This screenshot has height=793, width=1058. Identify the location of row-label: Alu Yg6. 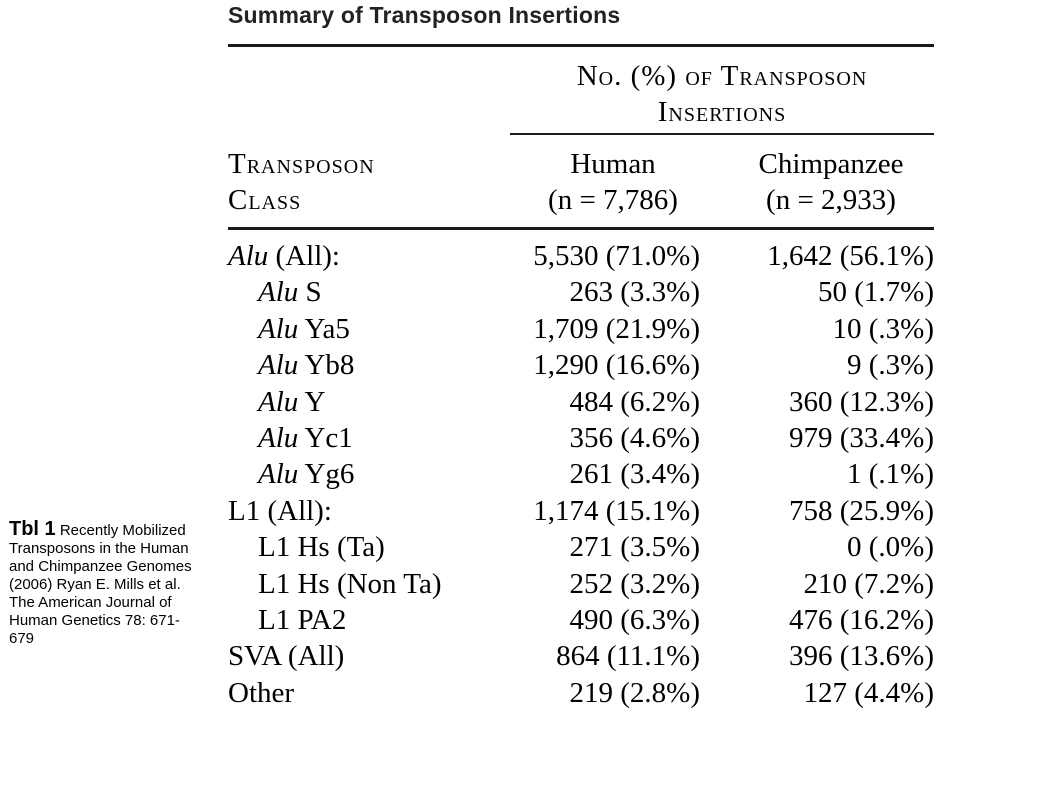
(306, 474).